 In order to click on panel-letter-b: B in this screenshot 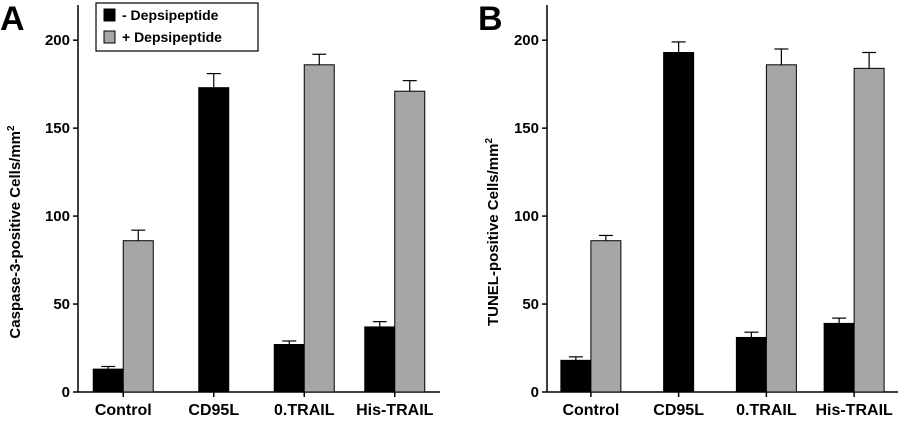, I will do `click(490, 19)`.